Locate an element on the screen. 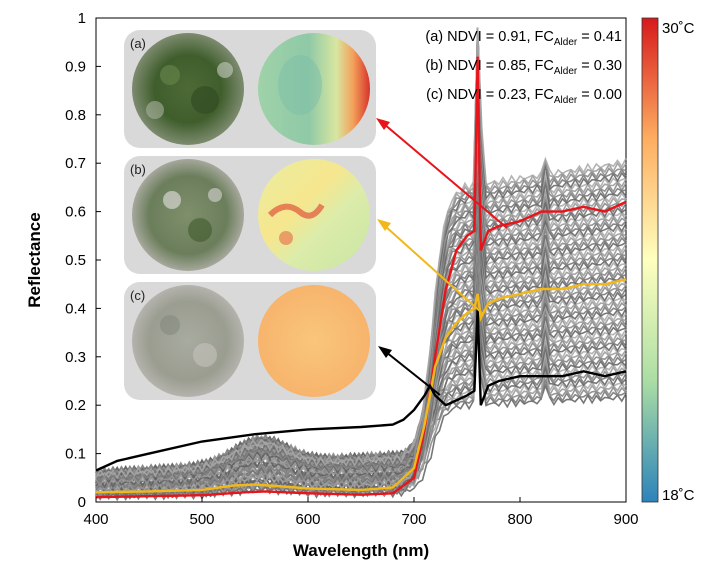 This screenshot has width=709, height=565. colorbar-min-label: 18˚C is located at coordinates (678, 495).